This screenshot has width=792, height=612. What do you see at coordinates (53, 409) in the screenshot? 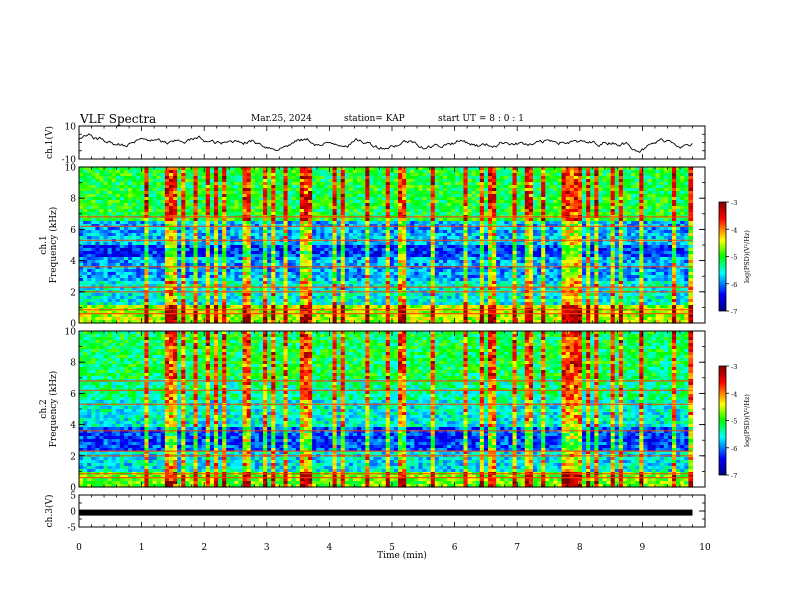
I see `y-axis-label-p3: Frequency (kHz)` at bounding box center [53, 409].